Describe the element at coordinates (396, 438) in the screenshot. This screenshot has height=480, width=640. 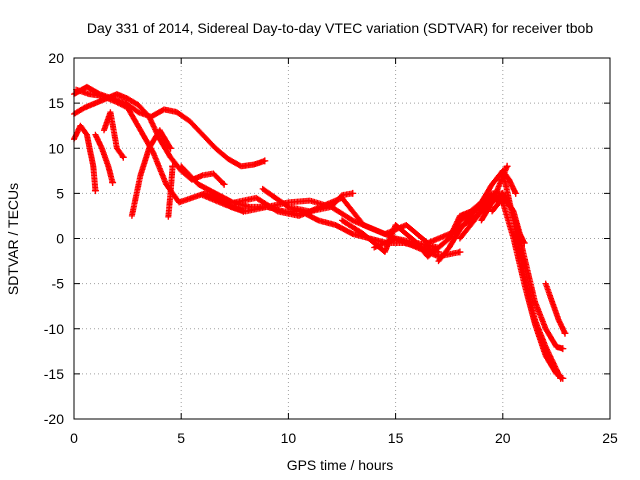
I see `x-tick-label: 15` at that location.